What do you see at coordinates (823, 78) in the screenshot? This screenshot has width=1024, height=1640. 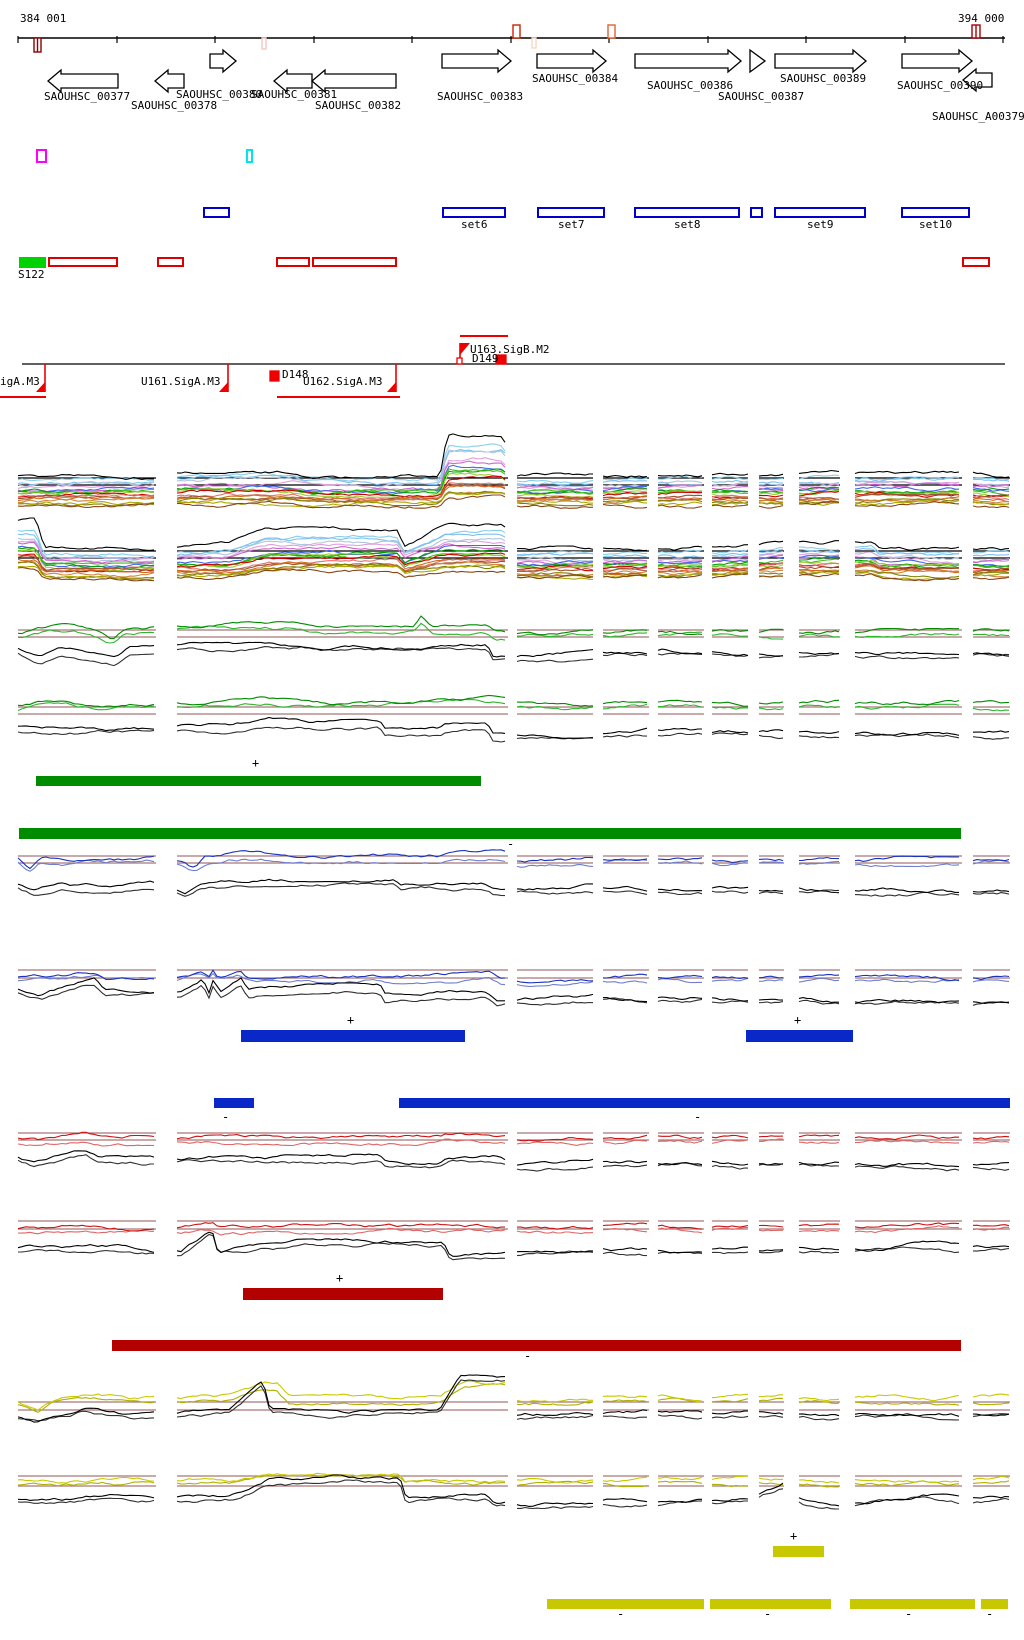 I see `gene-label-saouhsc_00389: SAOUHSC_00389` at bounding box center [823, 78].